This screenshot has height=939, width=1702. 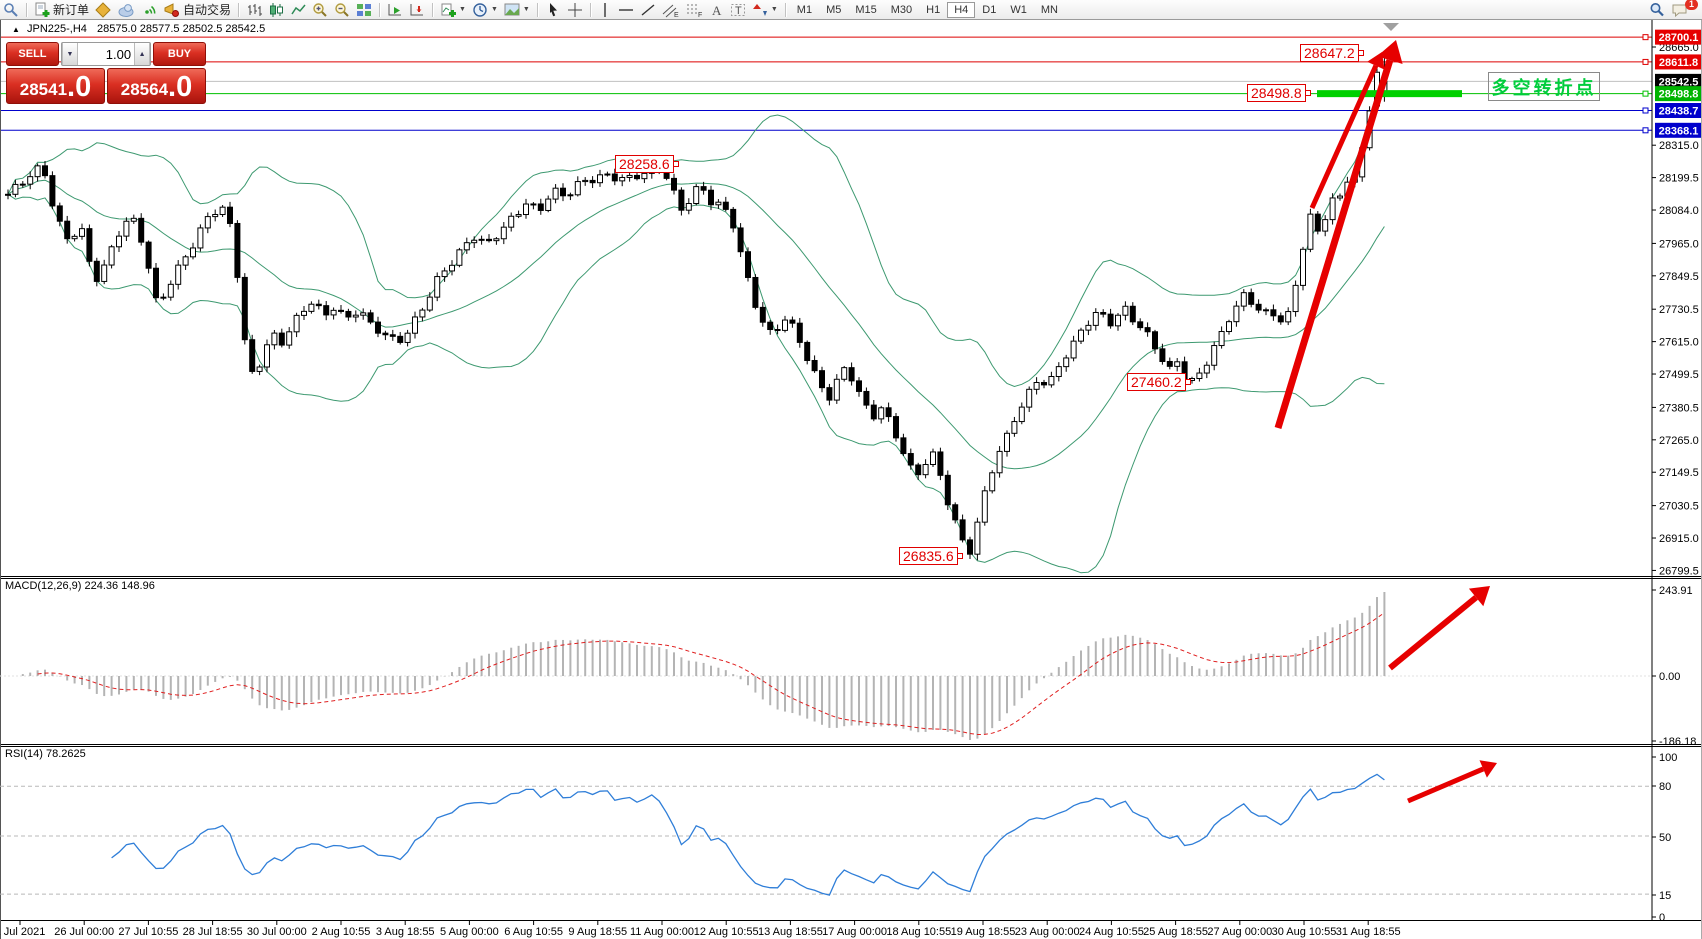 I want to click on search-icon, so click(x=1657, y=9).